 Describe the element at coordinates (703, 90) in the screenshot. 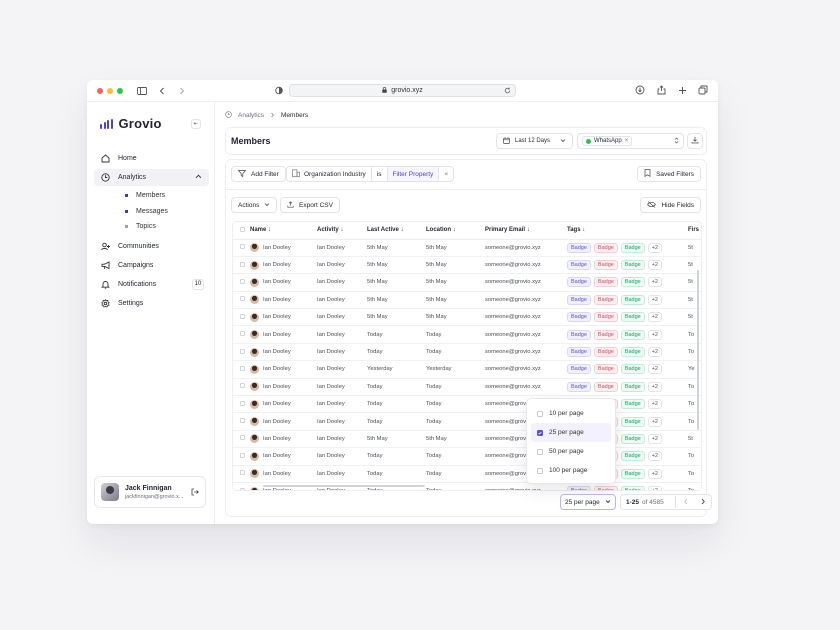

I see `tabs-overview-icon` at that location.